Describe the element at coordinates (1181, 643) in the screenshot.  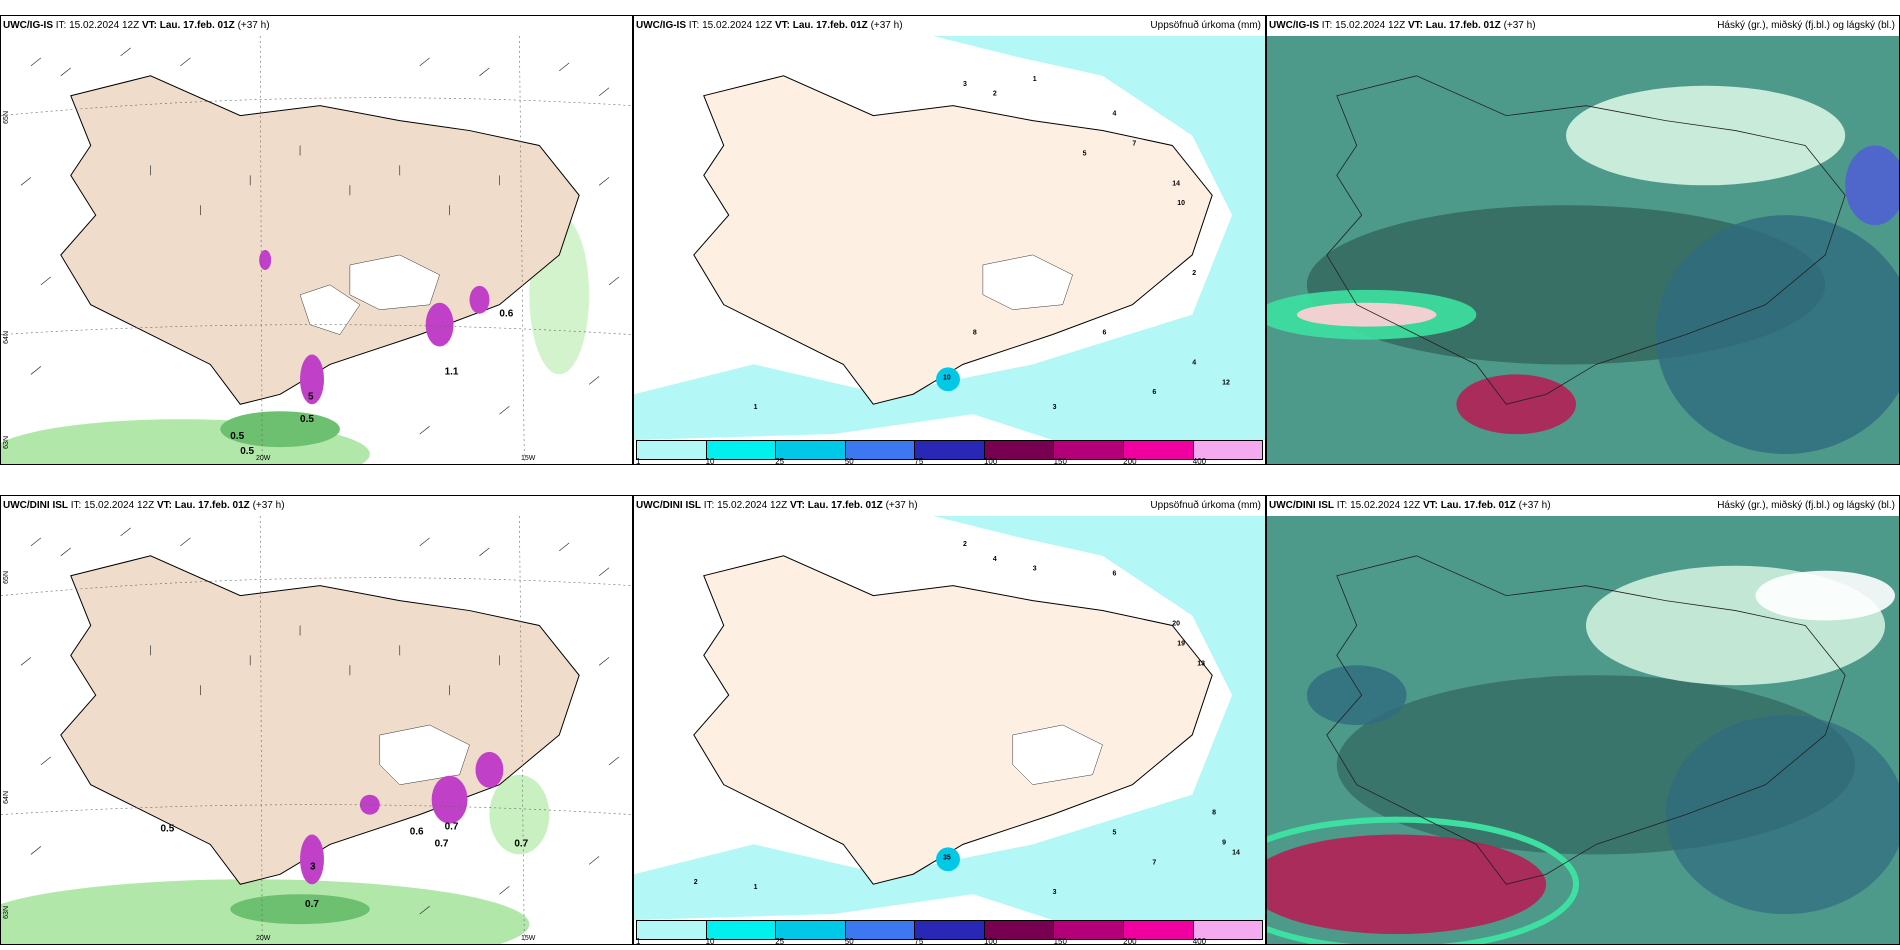
I see `precip-value: 19` at that location.